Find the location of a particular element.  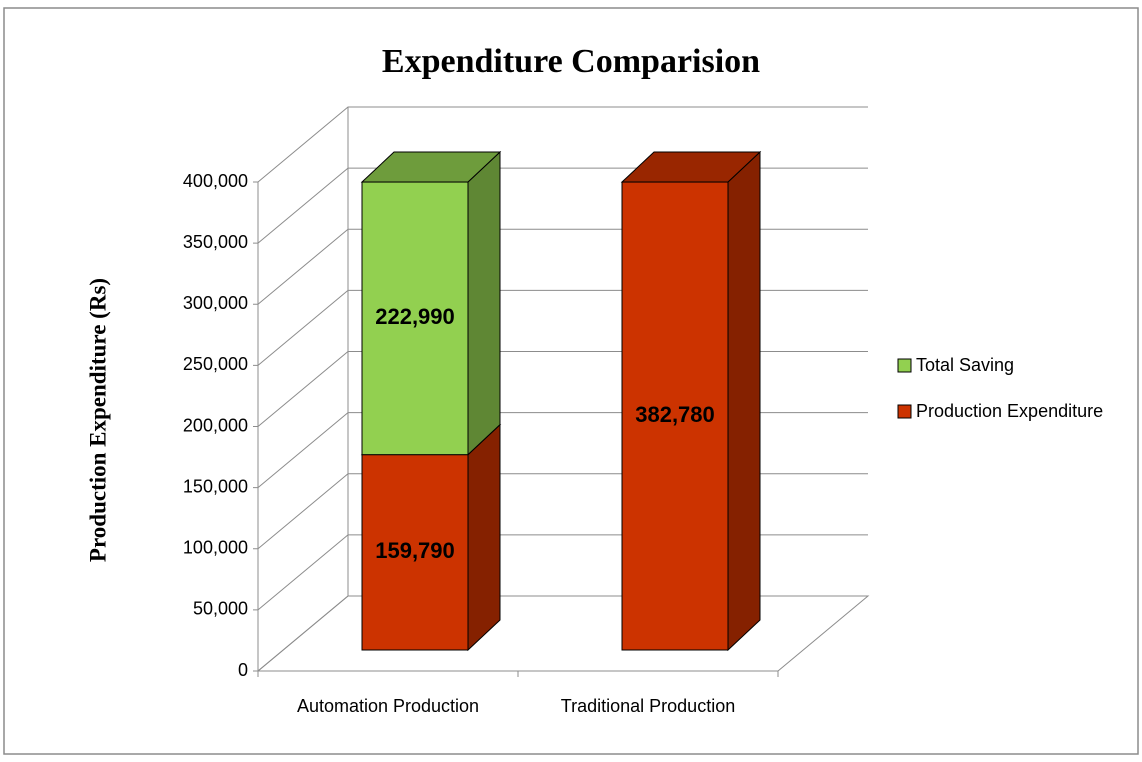

y-tick-label: 200,000 is located at coordinates (215, 425).